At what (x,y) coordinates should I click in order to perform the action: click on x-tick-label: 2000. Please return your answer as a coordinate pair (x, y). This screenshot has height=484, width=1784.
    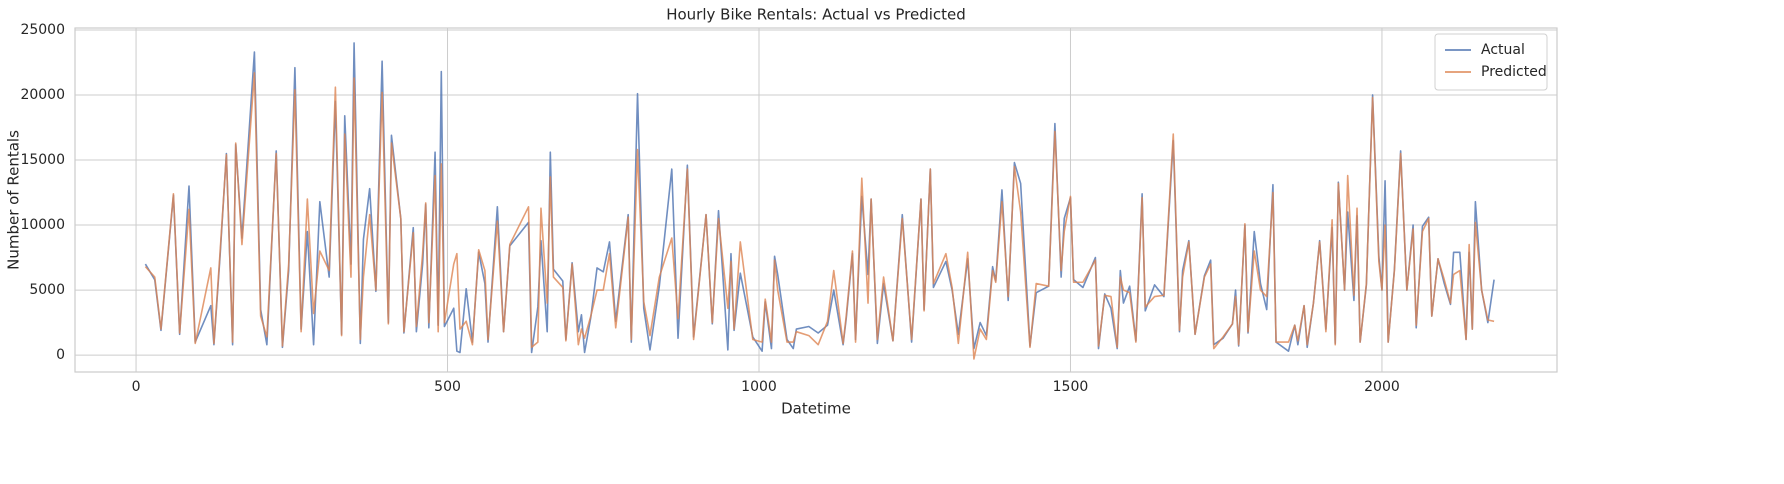
    Looking at the image, I should click on (1382, 387).